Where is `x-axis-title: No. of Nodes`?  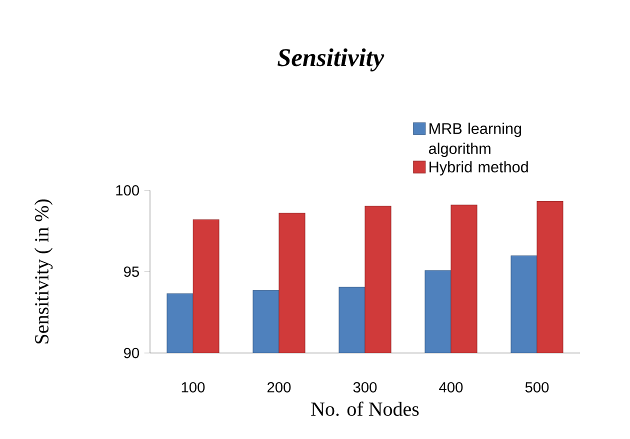
x-axis-title: No. of Nodes is located at coordinates (365, 409).